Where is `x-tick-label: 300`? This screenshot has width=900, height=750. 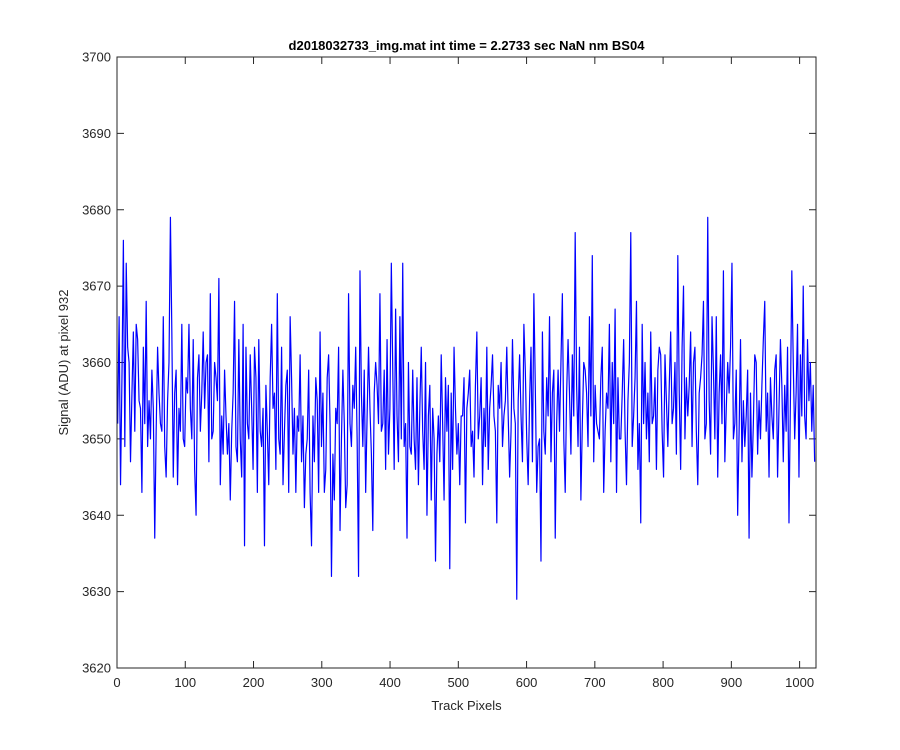
x-tick-label: 300 is located at coordinates (322, 682).